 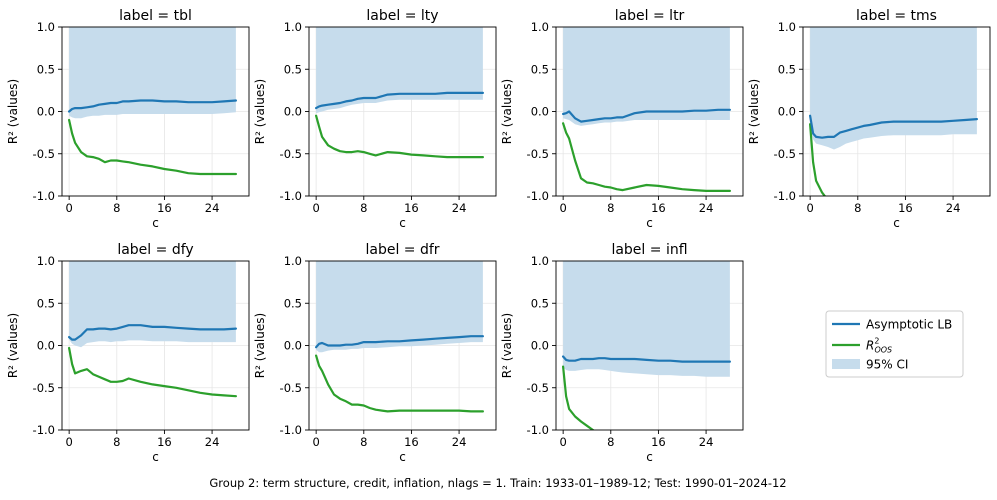 What do you see at coordinates (650, 16) in the screenshot?
I see `panel-title: label = ltr` at bounding box center [650, 16].